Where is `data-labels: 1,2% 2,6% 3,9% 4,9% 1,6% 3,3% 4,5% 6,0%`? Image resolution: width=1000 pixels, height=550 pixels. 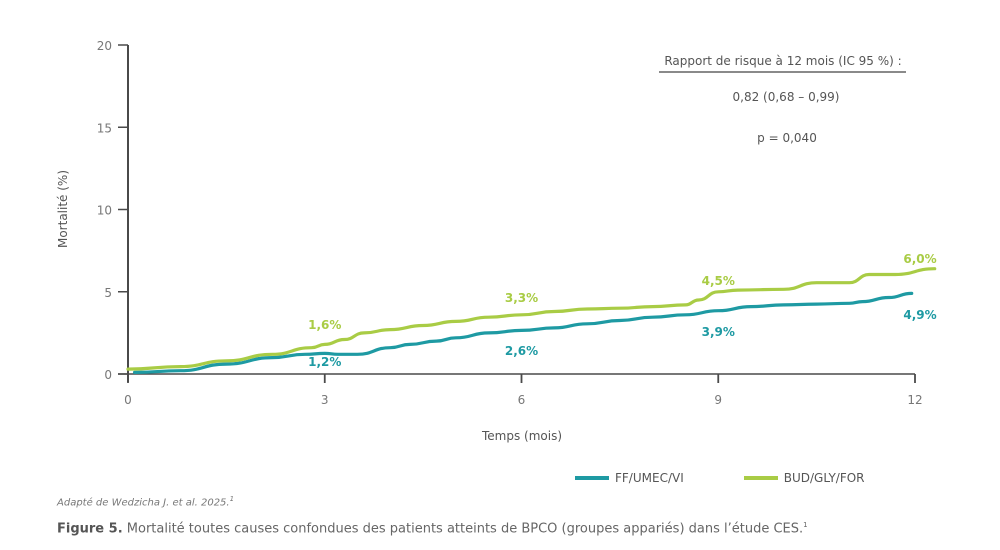
data-labels: 1,2% 2,6% 3,9% 4,9% 1,6% 3,3% 4,5% 6,0% is located at coordinates (622, 310).